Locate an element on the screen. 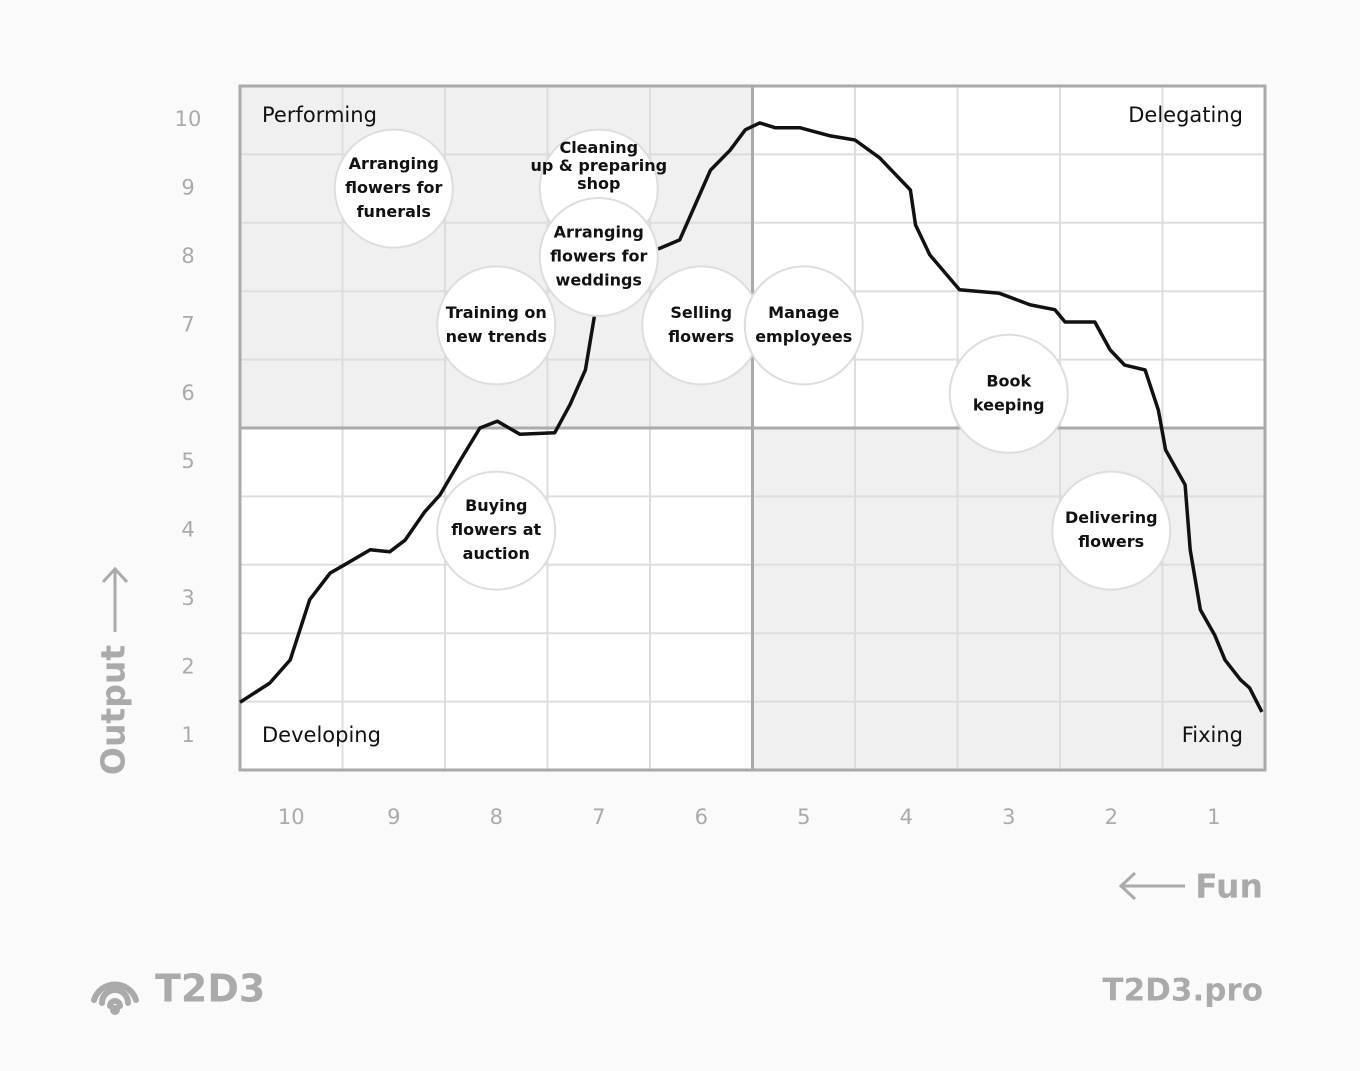 The width and height of the screenshot is (1360, 1071). x-tick-label: 8 is located at coordinates (496, 817).